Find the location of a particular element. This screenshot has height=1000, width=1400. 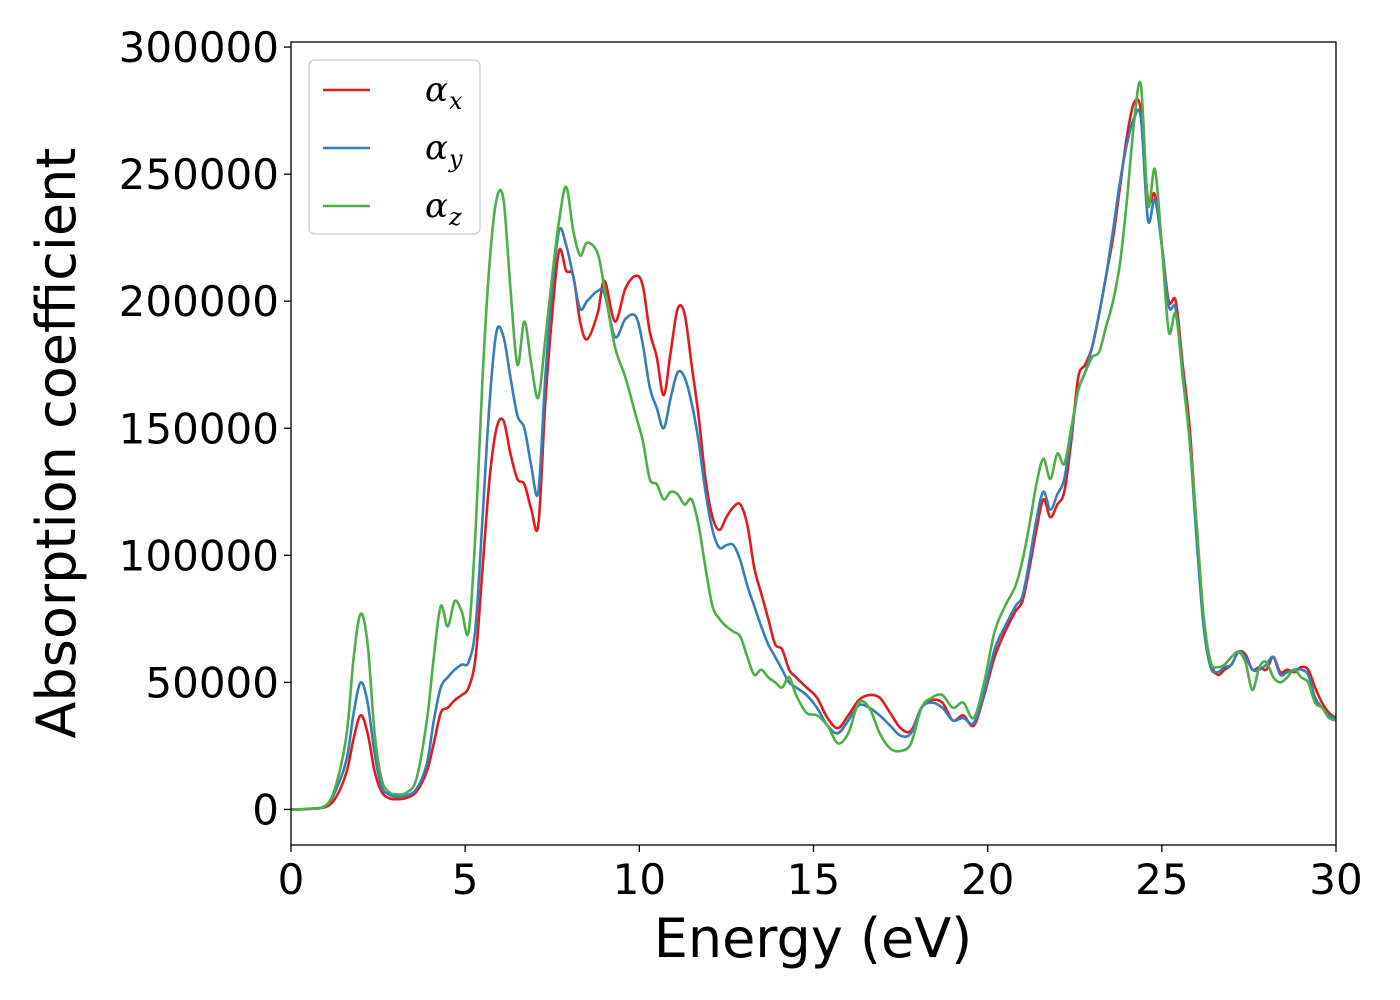

y-tick-label: 50000 is located at coordinates (212, 682).